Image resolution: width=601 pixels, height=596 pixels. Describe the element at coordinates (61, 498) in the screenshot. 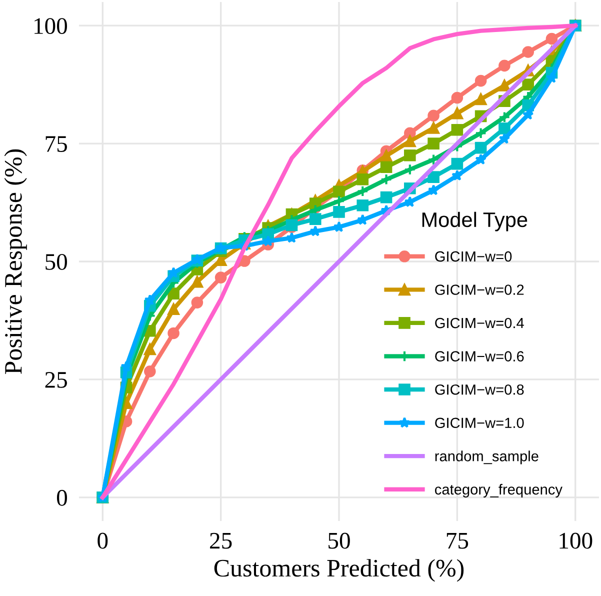

I see `y-tick-label: 0` at that location.